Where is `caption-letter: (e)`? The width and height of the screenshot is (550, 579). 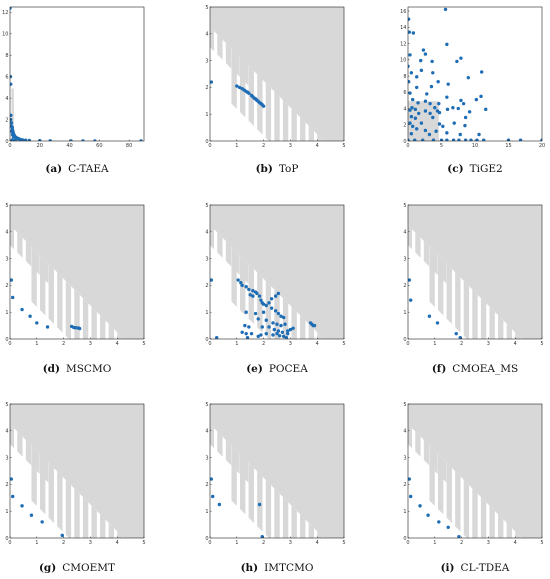 caption-letter: (e) is located at coordinates (254, 369).